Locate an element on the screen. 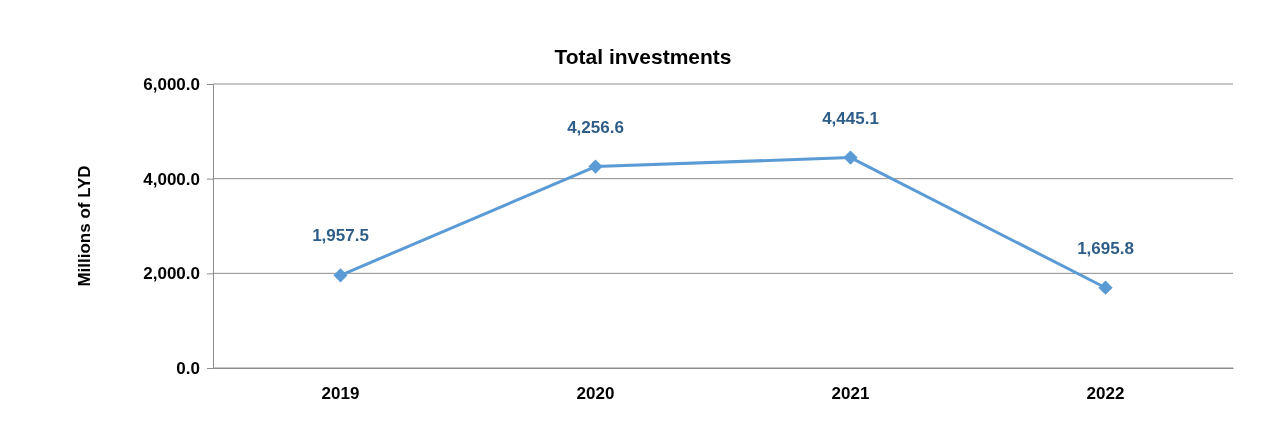  chart-title: Total investments is located at coordinates (643, 56).